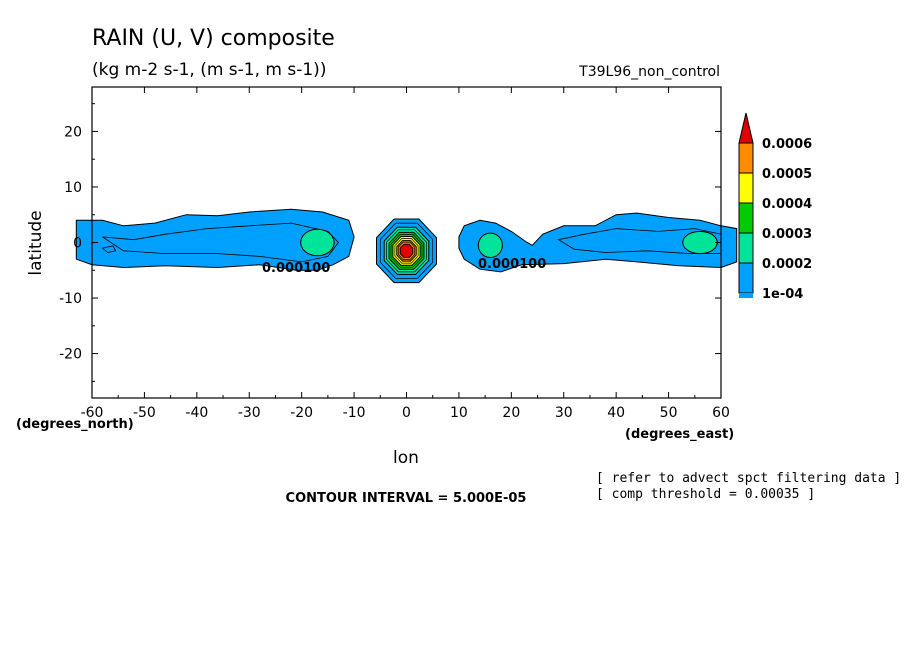 Image resolution: width=904 pixels, height=654 pixels. I want to click on colorbar-label: 0.0005, so click(787, 174).